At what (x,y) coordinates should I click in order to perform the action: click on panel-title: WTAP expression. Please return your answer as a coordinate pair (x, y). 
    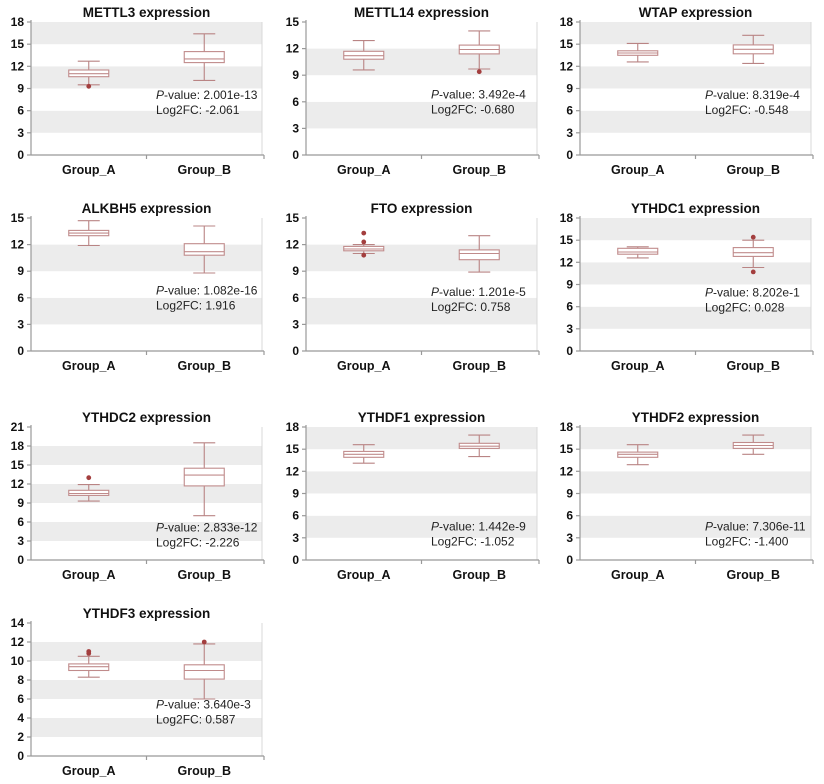
    Looking at the image, I should click on (696, 12).